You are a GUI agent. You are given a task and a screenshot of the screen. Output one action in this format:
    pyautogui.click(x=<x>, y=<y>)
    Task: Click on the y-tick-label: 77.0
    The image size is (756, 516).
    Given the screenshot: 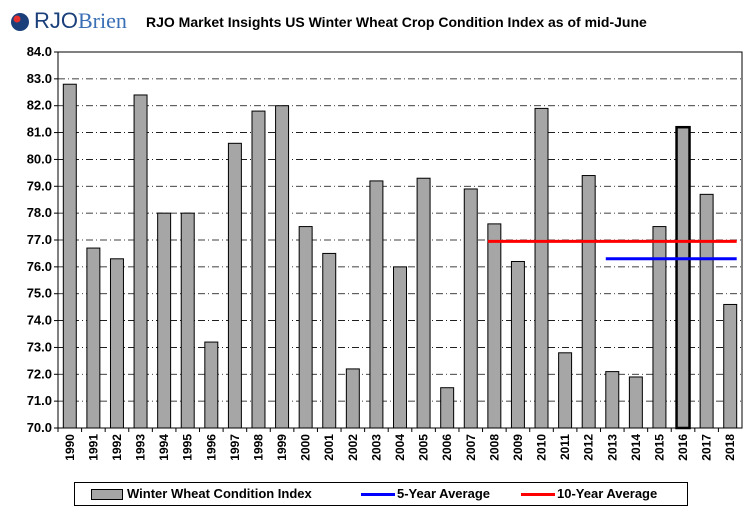 What is the action you would take?
    pyautogui.click(x=39, y=239)
    